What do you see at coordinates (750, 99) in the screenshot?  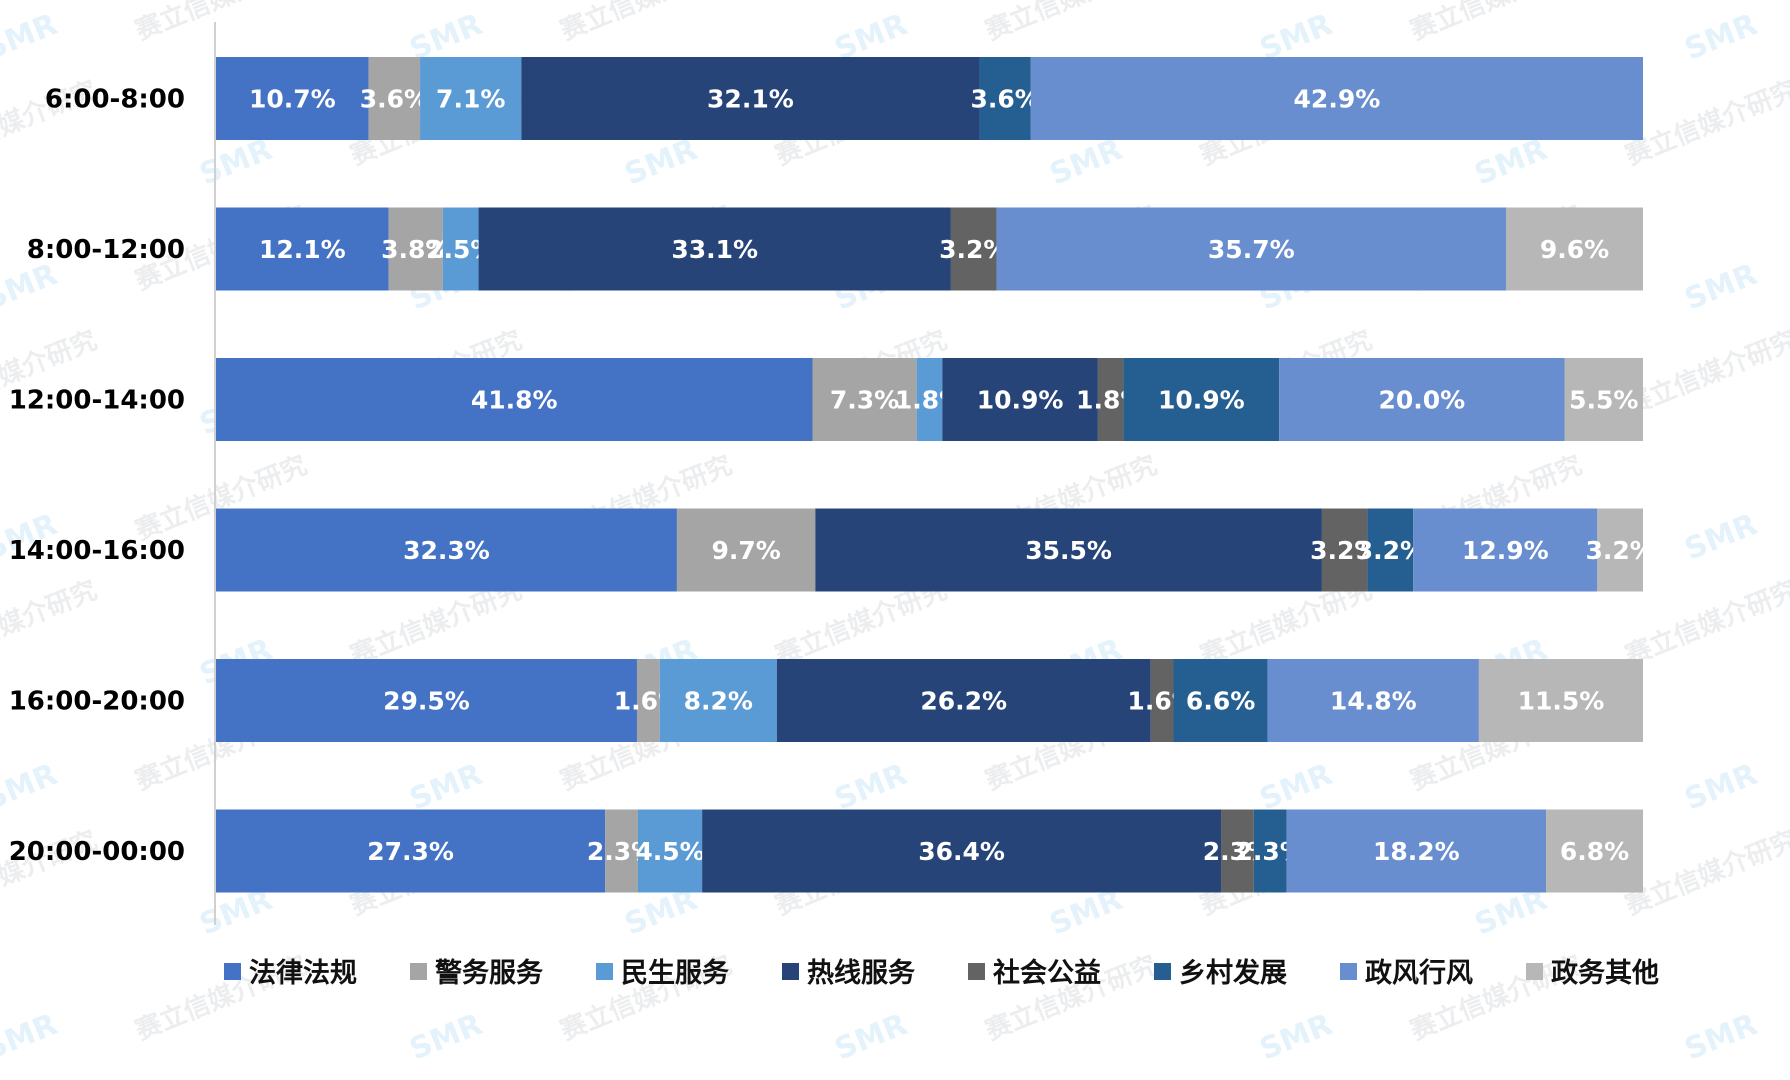 I see `data-label: 32.1%` at bounding box center [750, 99].